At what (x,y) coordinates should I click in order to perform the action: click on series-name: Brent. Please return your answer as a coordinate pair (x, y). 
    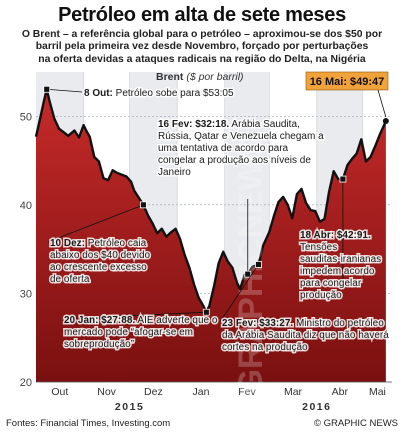
    Looking at the image, I should click on (171, 77).